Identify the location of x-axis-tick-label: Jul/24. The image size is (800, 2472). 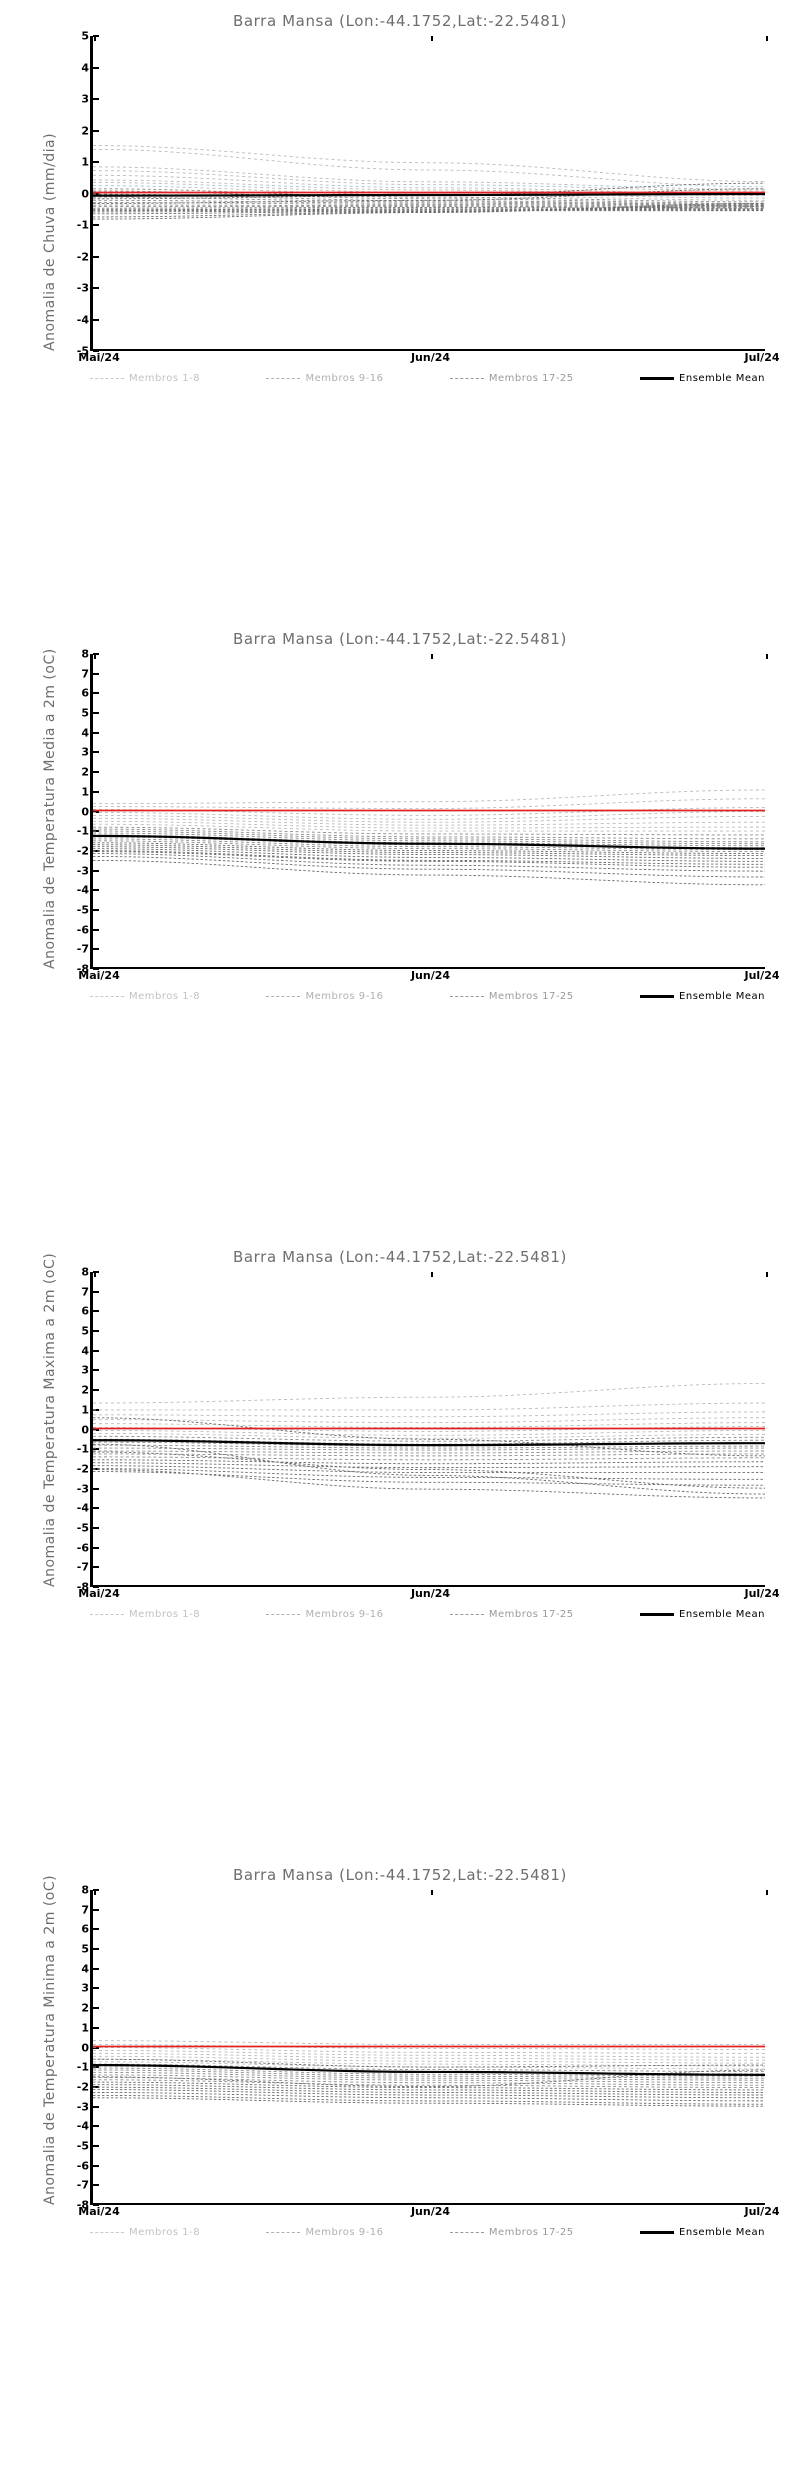
(762, 1593).